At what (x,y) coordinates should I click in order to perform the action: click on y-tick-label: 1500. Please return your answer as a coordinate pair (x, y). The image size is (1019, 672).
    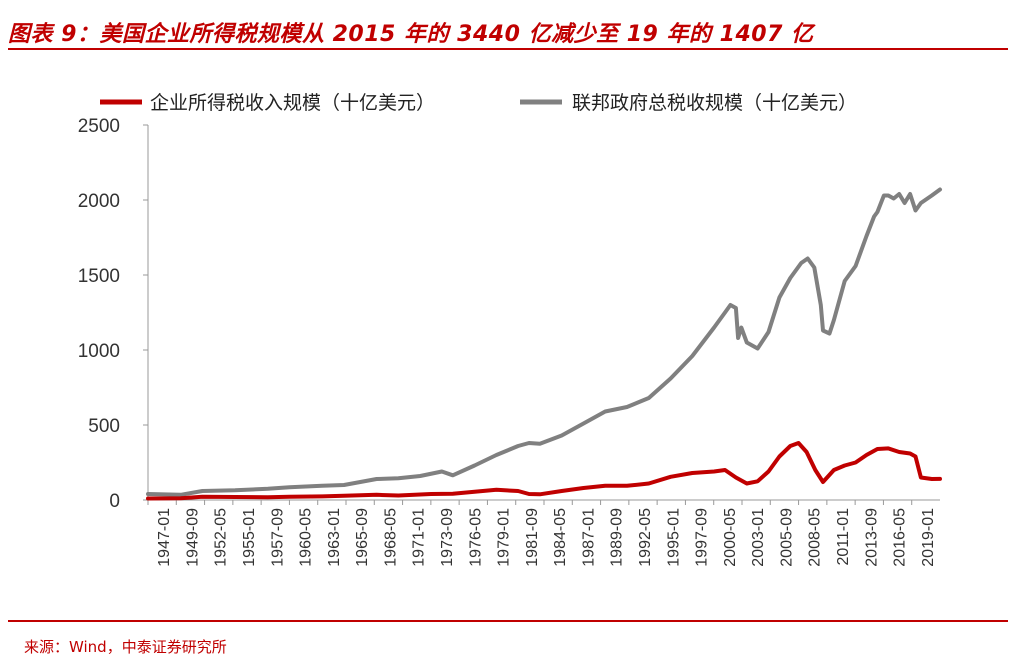
    Looking at the image, I should click on (99, 276).